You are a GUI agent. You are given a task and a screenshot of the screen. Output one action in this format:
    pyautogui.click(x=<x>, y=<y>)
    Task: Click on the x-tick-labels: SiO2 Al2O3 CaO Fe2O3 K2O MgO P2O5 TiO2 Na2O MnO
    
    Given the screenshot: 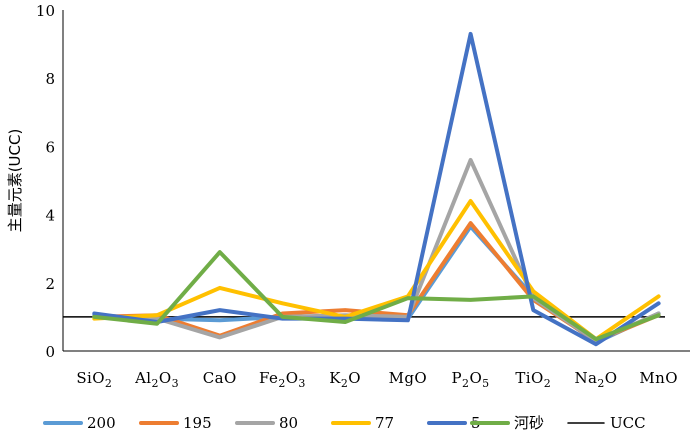 What is the action you would take?
    pyautogui.click(x=377, y=379)
    